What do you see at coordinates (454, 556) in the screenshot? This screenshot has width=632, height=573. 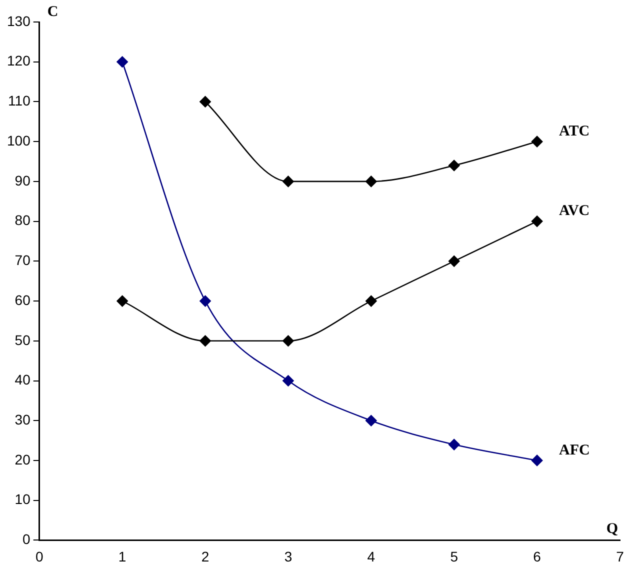 I see `x-tick-label: 5` at bounding box center [454, 556].